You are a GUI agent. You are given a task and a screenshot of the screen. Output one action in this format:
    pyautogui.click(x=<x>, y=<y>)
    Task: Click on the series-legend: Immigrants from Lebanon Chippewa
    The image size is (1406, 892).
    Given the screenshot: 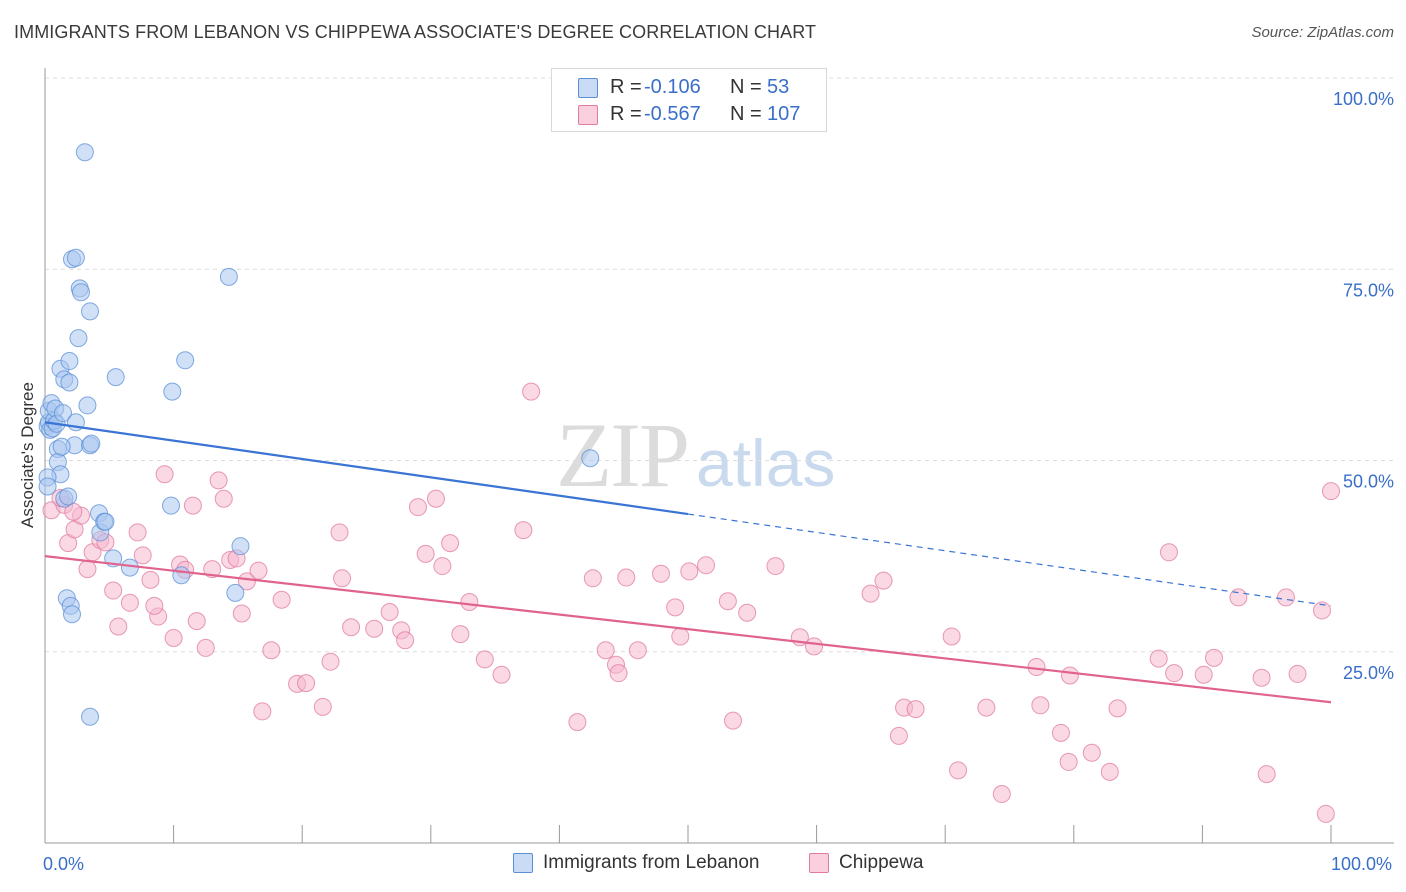 What is the action you would take?
    pyautogui.click(x=703, y=865)
    